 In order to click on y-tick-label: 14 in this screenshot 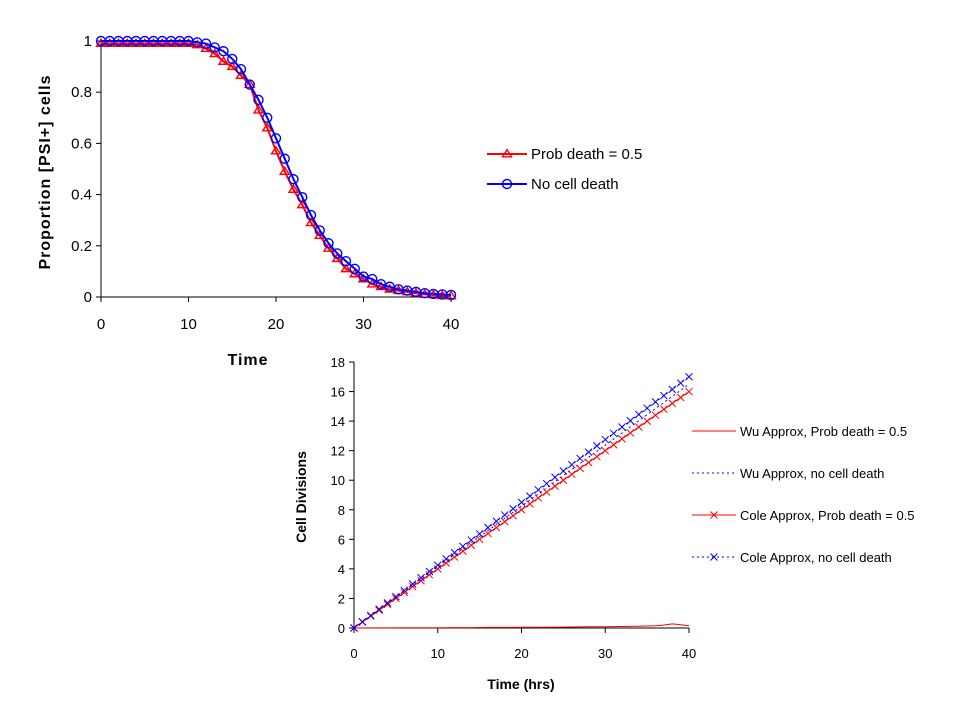, I will do `click(338, 421)`.